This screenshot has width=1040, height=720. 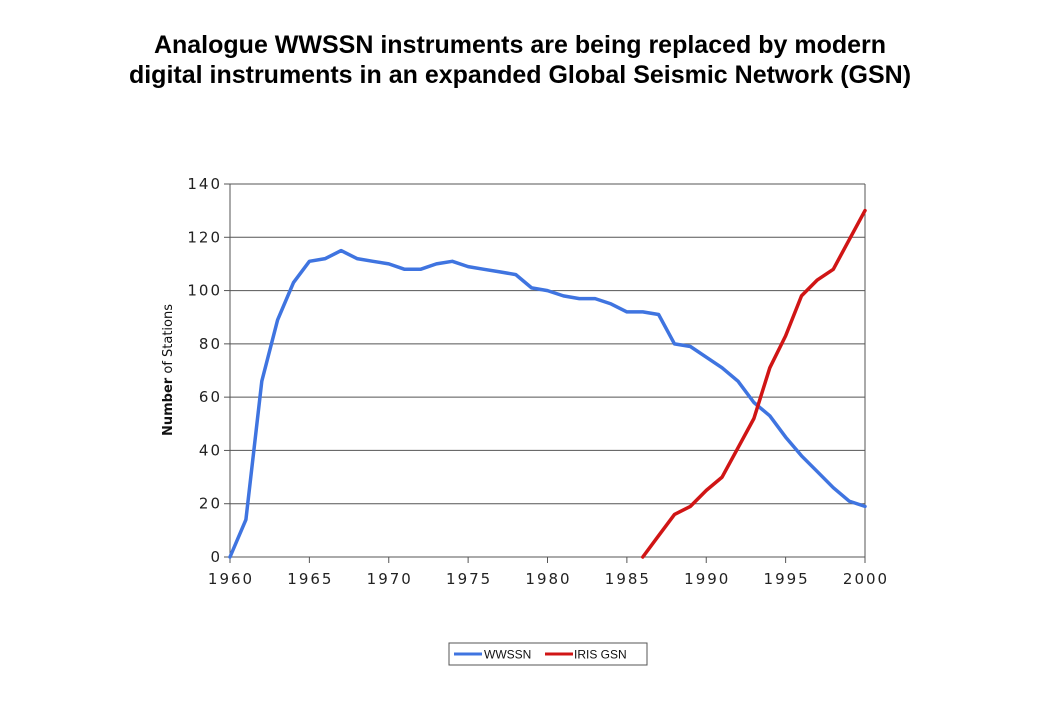 What do you see at coordinates (310, 579) in the screenshot?
I see `x-tick-label-1965: 1965` at bounding box center [310, 579].